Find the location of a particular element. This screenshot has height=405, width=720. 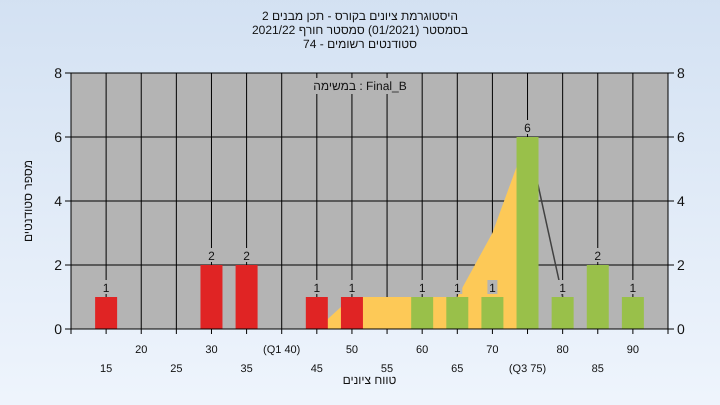

x-tick-label: 90 is located at coordinates (633, 350).